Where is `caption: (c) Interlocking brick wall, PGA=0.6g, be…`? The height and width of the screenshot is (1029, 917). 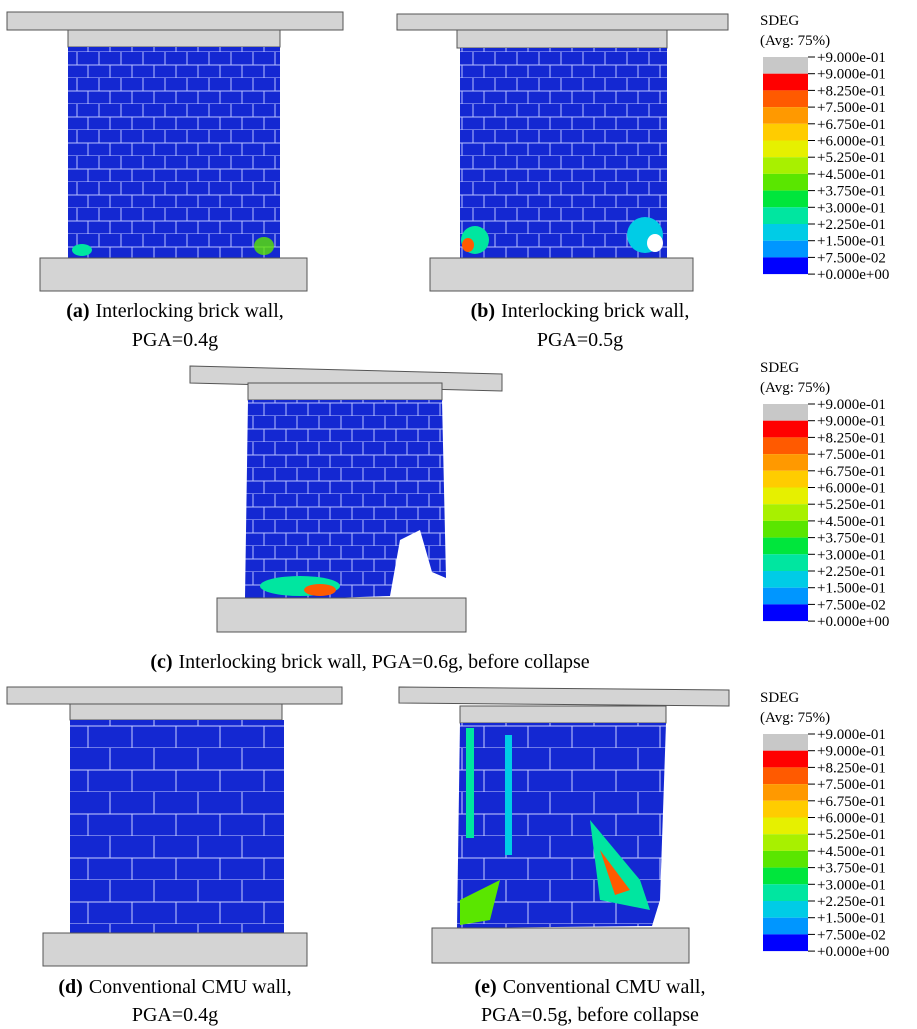
caption: (c) Interlocking brick wall, PGA=0.6g, be… is located at coordinates (369, 662).